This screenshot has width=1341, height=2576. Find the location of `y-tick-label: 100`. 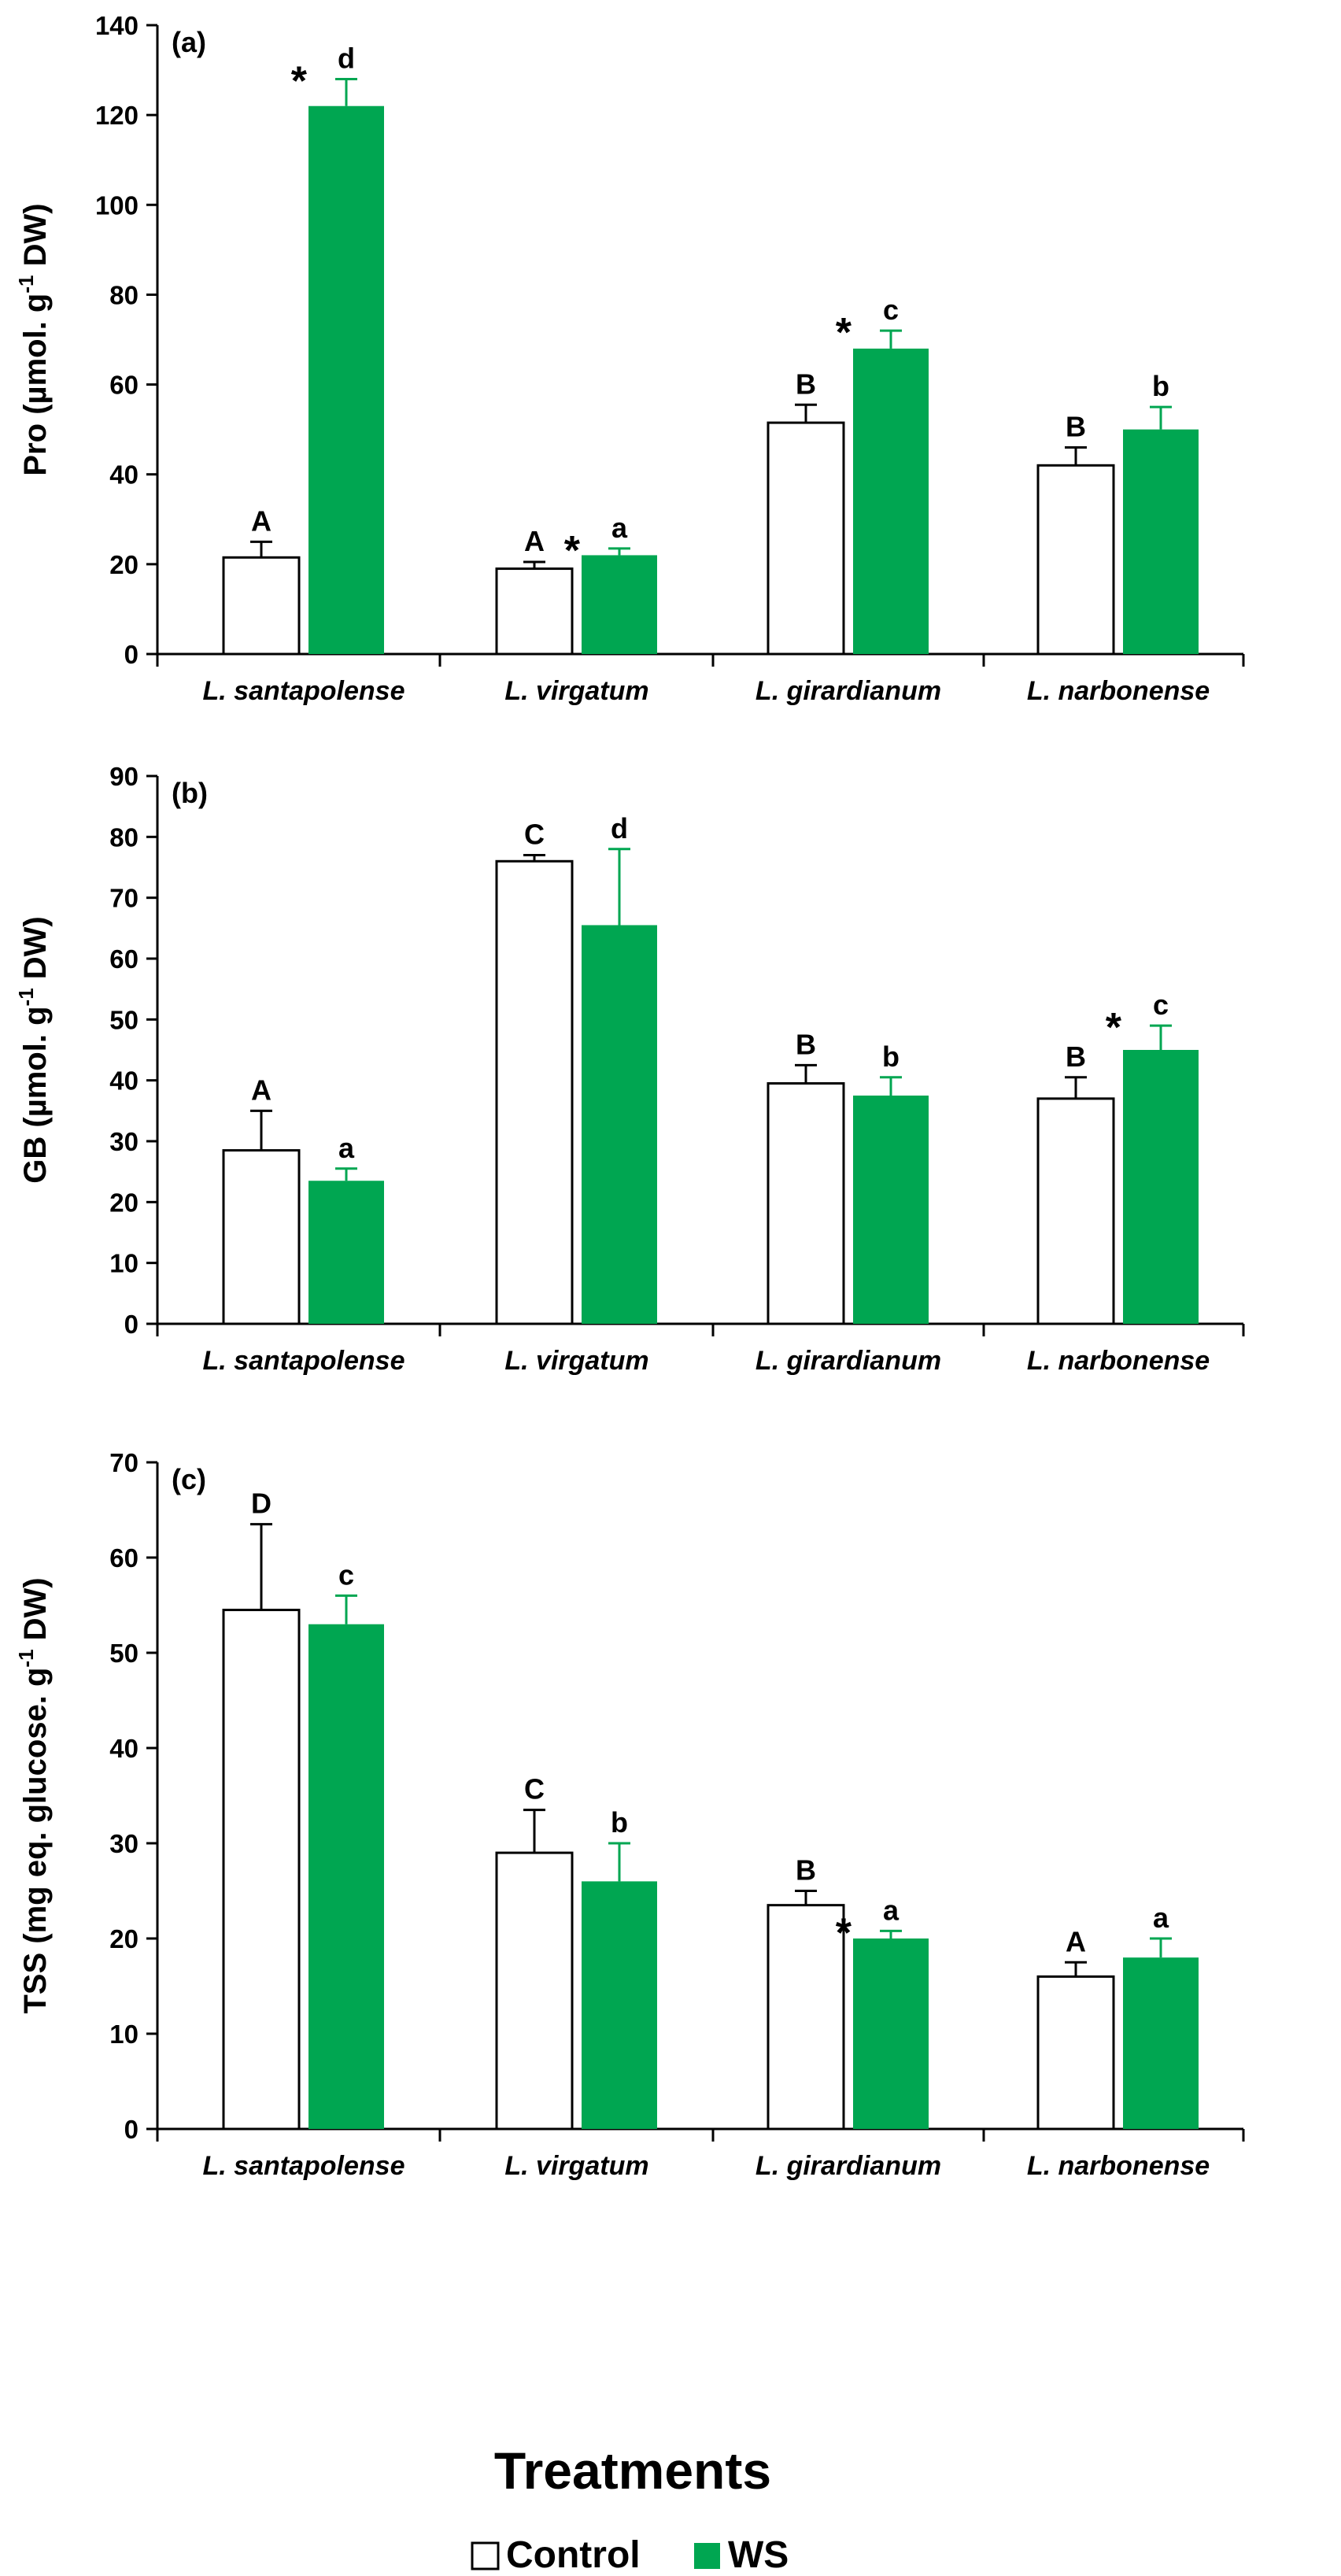

y-tick-label: 100 is located at coordinates (117, 205).